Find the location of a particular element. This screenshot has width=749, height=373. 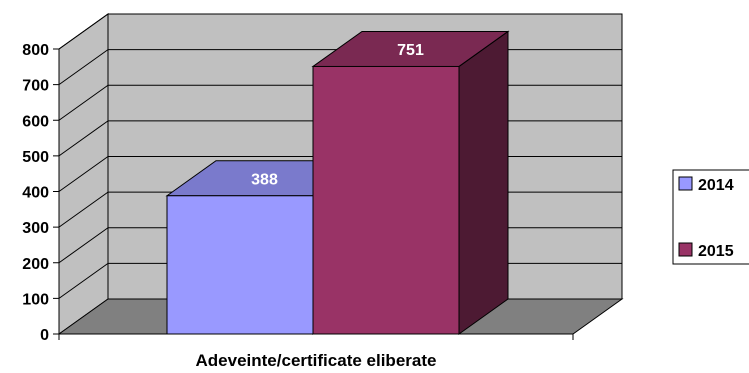

y-tick-label: 0 is located at coordinates (44, 335).